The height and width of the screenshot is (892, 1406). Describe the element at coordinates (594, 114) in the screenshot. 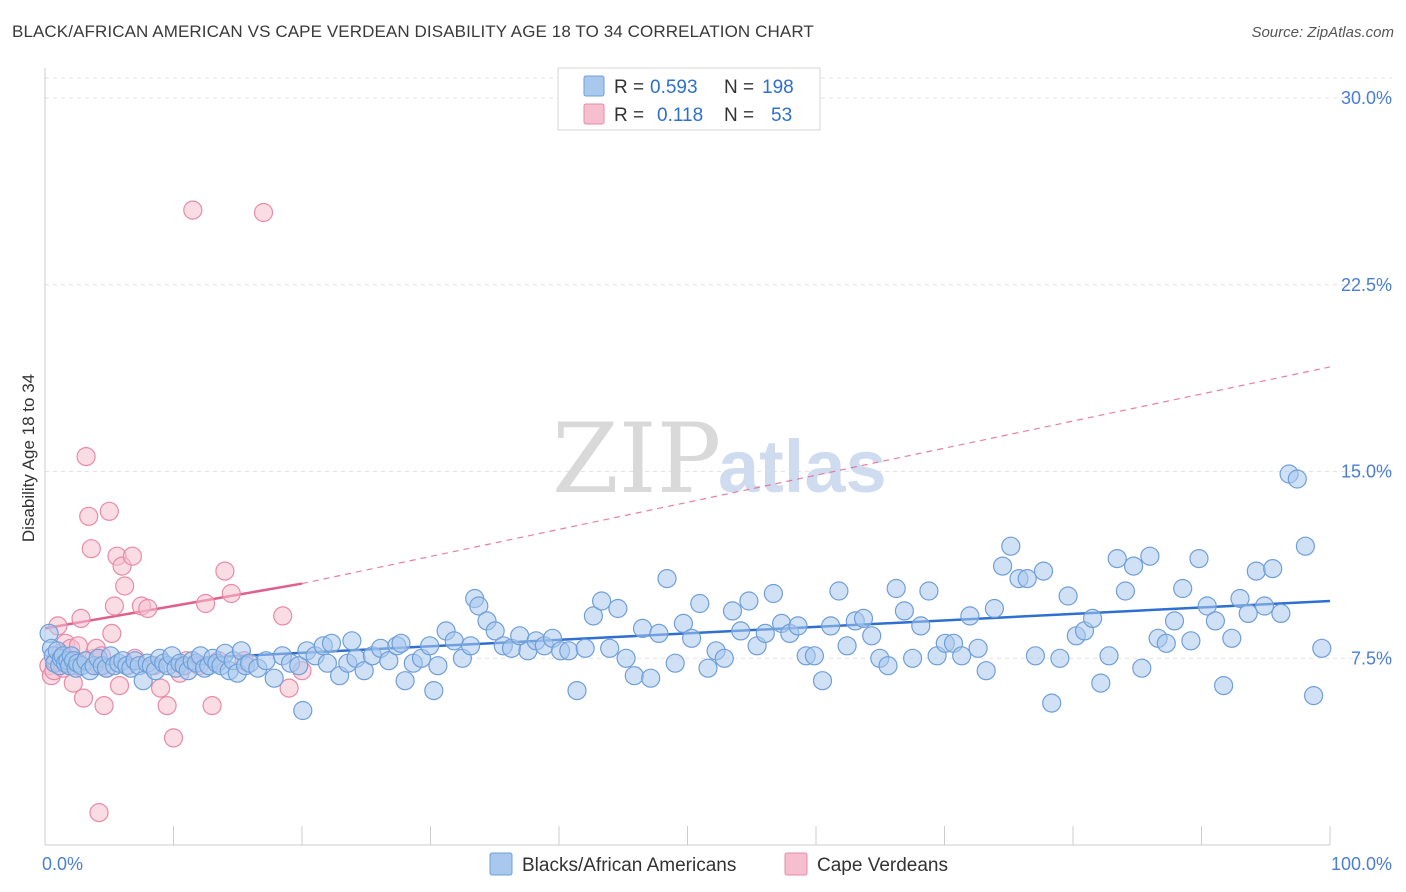

I see `legend-swatch-pink` at that location.